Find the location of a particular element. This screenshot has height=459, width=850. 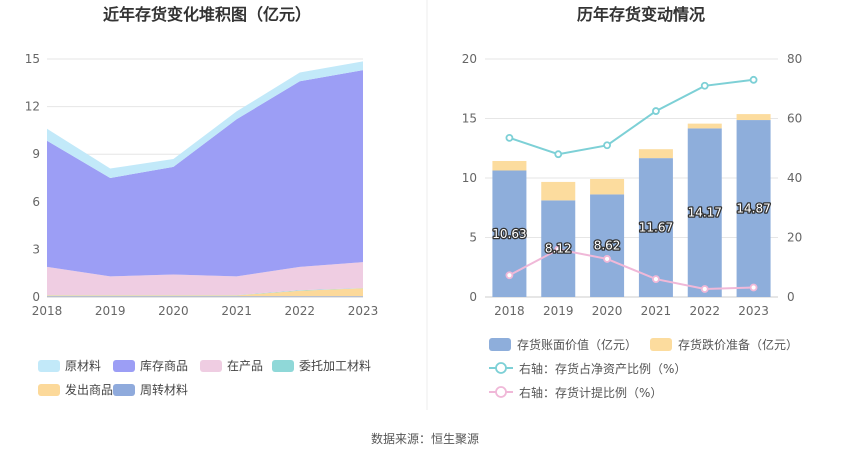

bar-data-label: 10.63 is located at coordinates (509, 234).